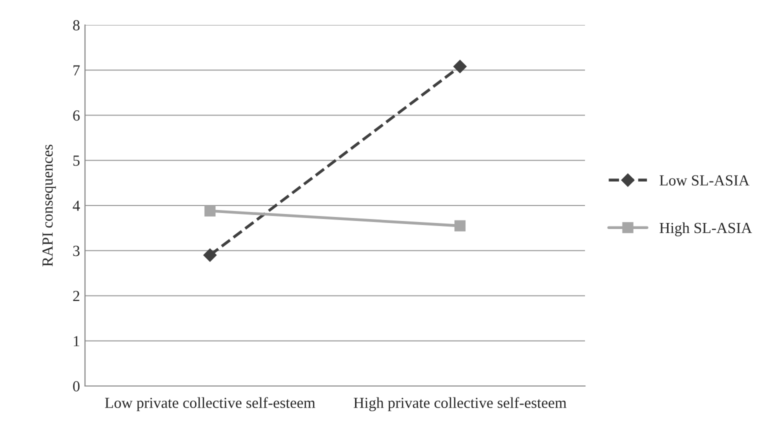 This screenshot has height=424, width=768. I want to click on x-tick-label: Low private collective self-esteem, so click(210, 404).